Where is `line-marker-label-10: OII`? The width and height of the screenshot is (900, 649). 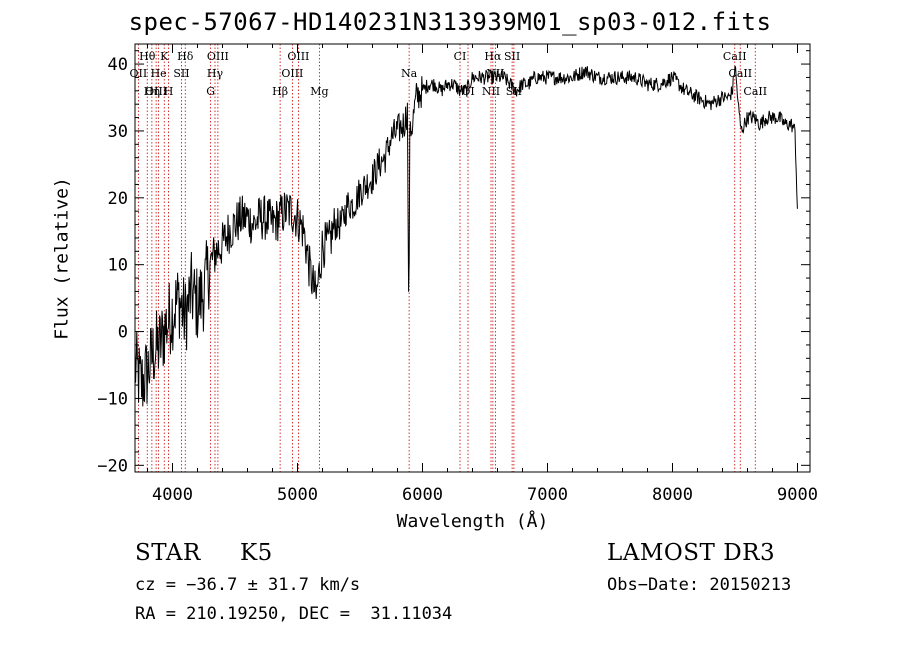
line-marker-label-10: OII is located at coordinates (139, 73).